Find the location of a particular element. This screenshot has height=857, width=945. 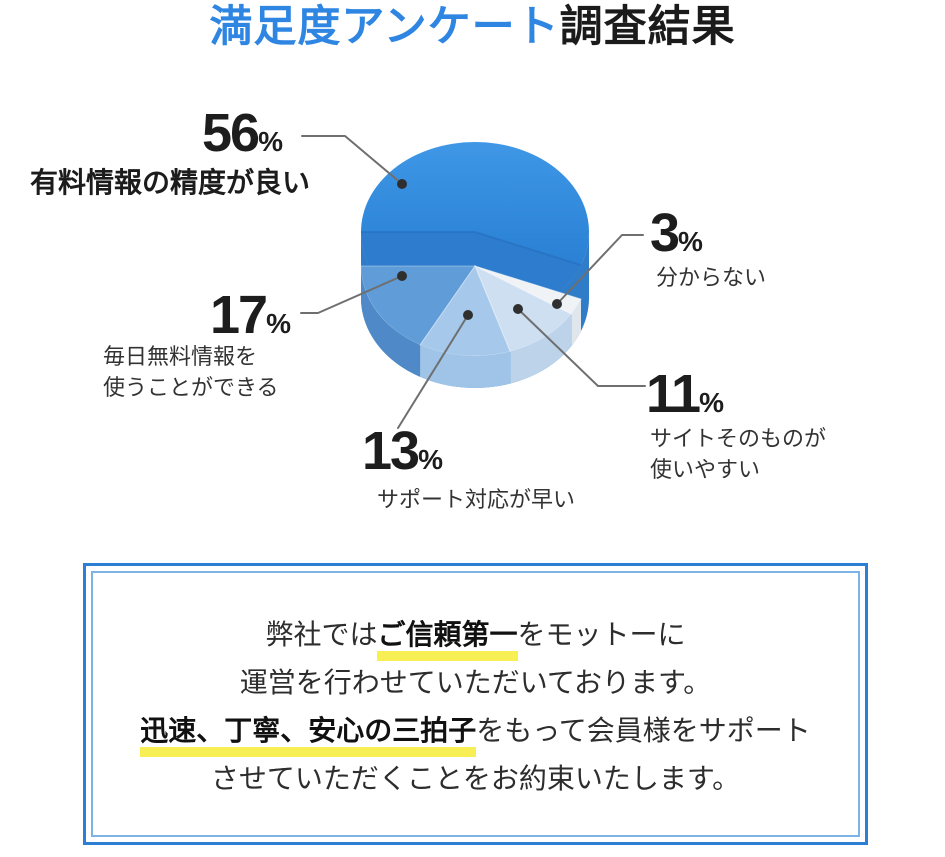

callout-11-unit: % is located at coordinates (711, 402).